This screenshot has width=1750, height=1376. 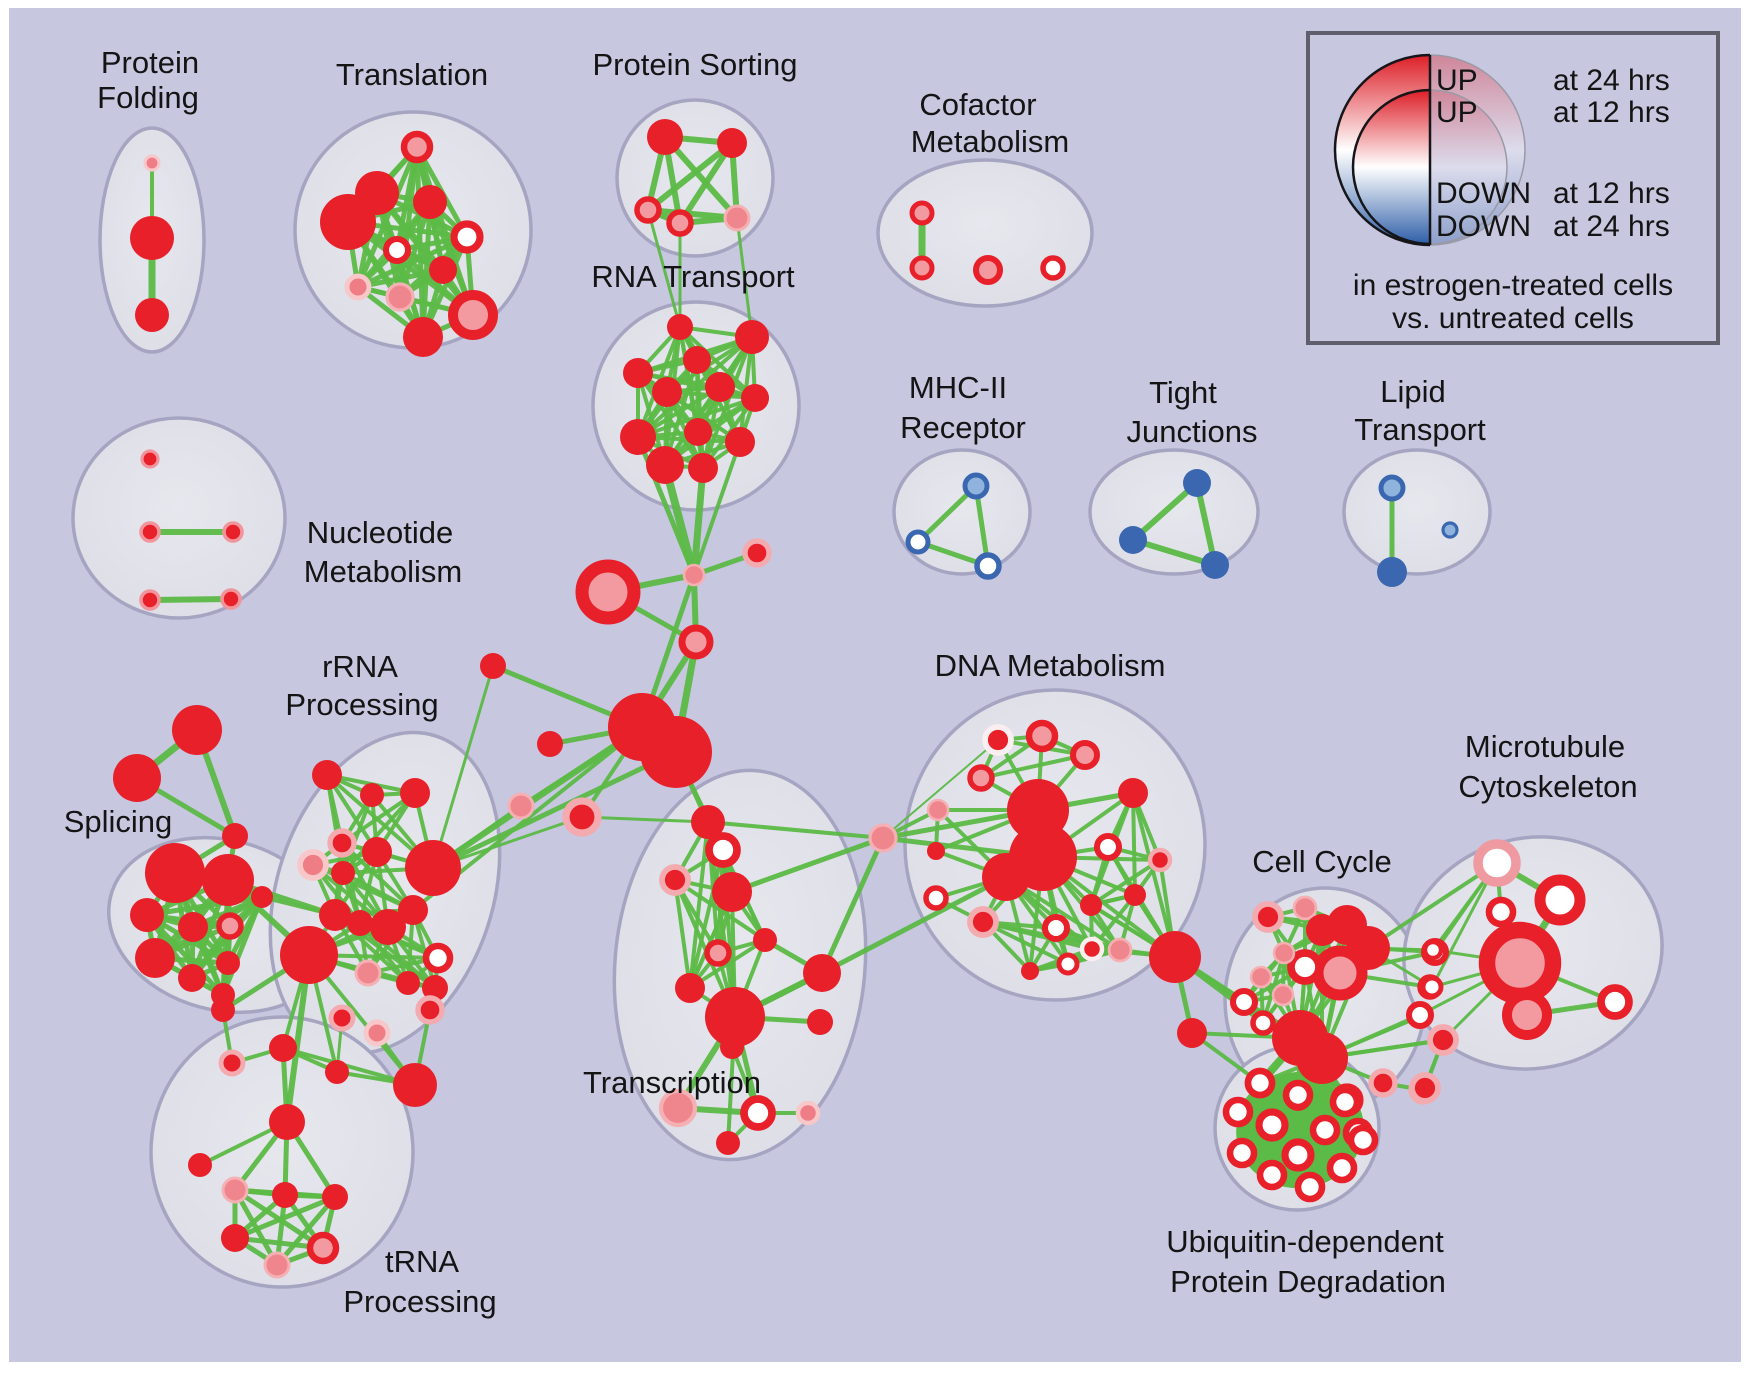 I want to click on legend-caption: in estrogen-treated cells, so click(x=1513, y=285).